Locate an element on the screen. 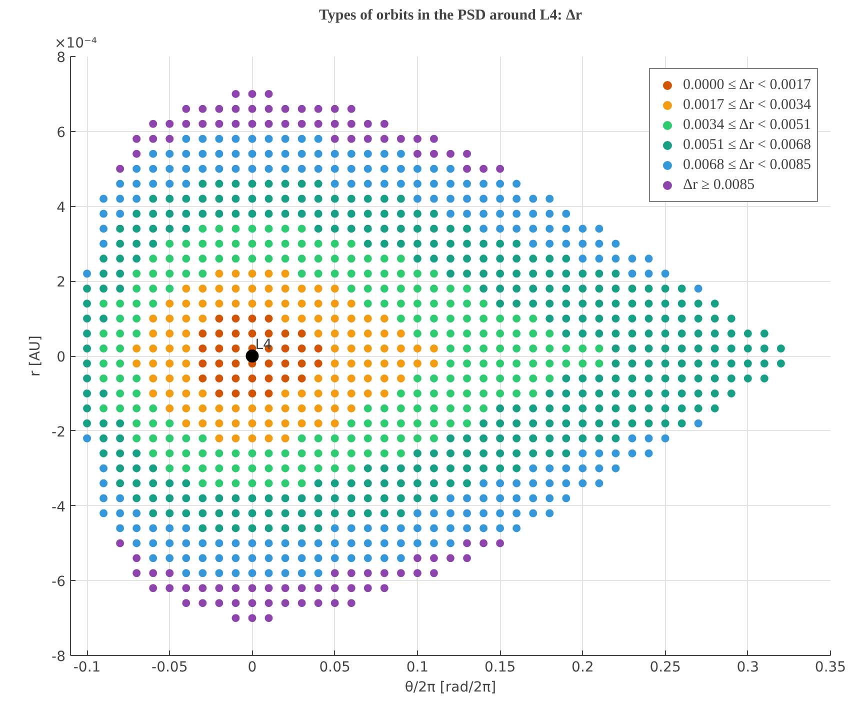  y-tick-label: -2 is located at coordinates (59, 432).